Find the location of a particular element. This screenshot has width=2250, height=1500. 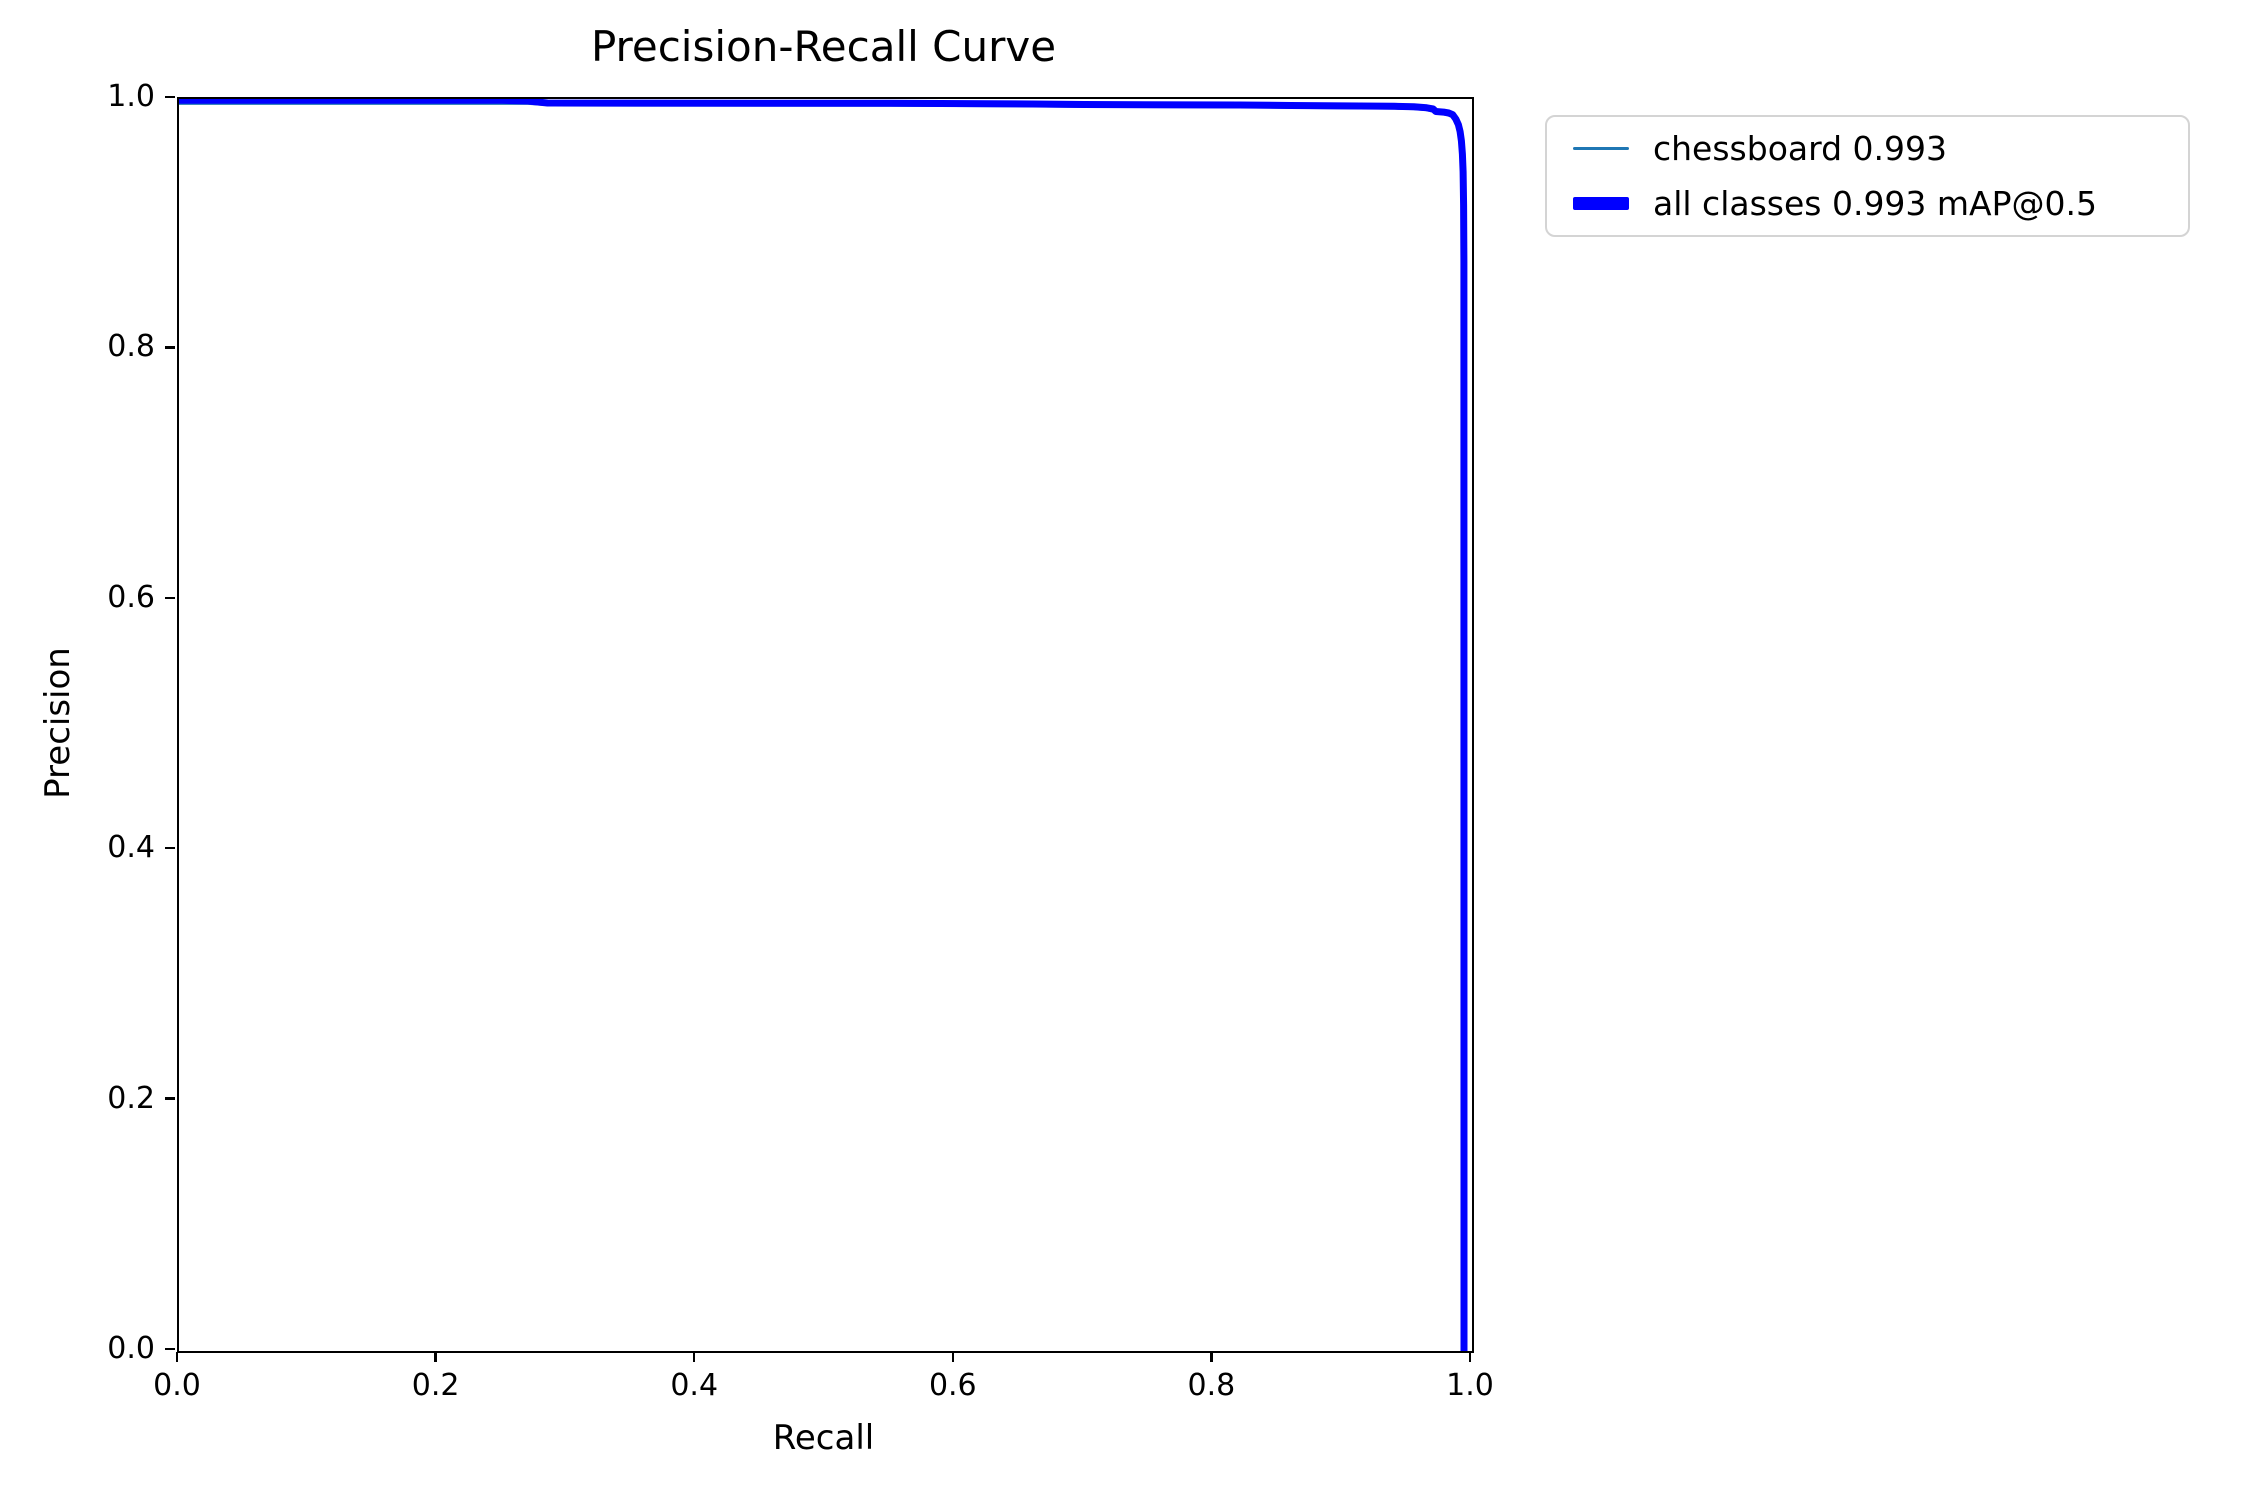

x-axis-label: Recall is located at coordinates (823, 1438).